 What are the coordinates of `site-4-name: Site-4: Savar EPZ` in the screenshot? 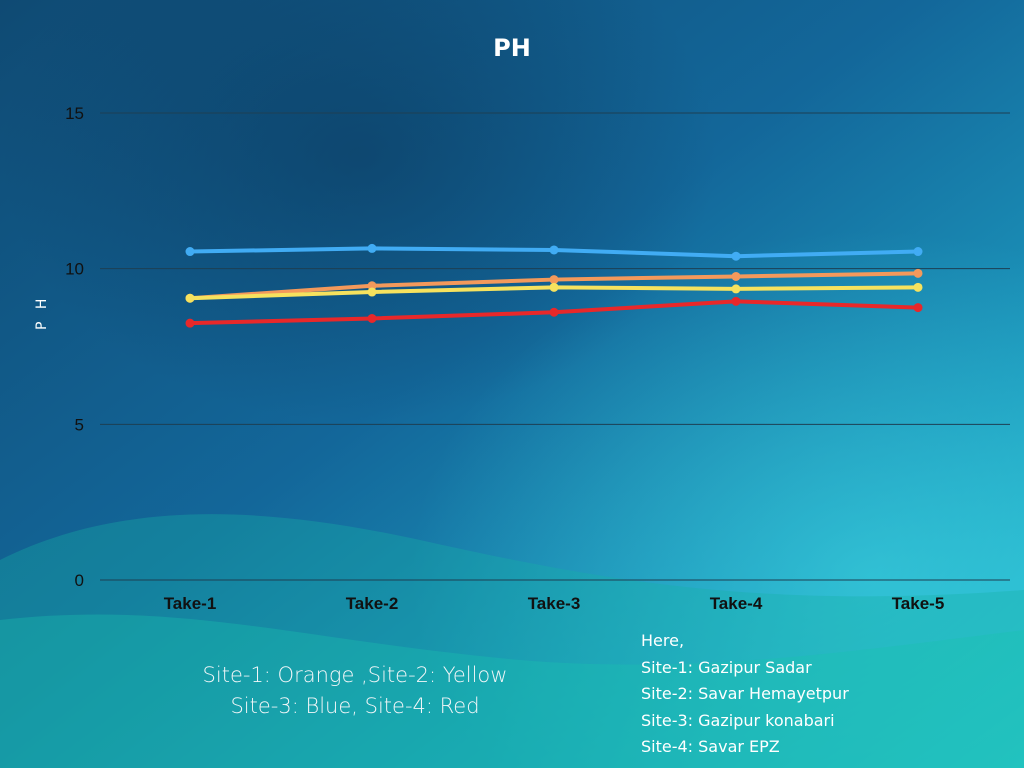 It's located at (710, 746).